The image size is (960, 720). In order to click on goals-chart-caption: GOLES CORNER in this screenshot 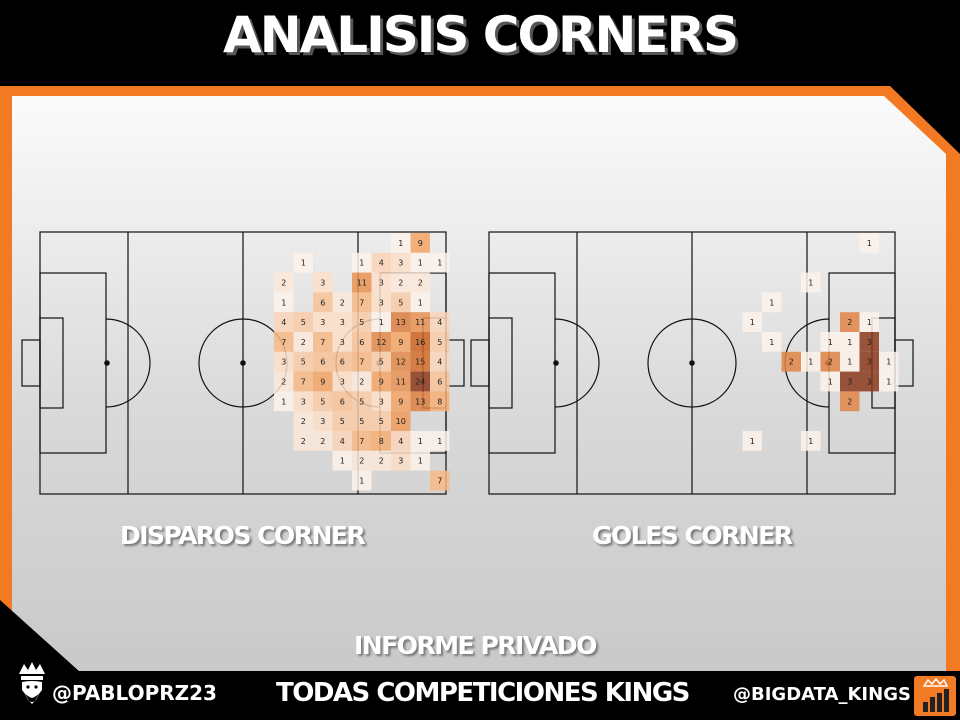, I will do `click(692, 535)`.